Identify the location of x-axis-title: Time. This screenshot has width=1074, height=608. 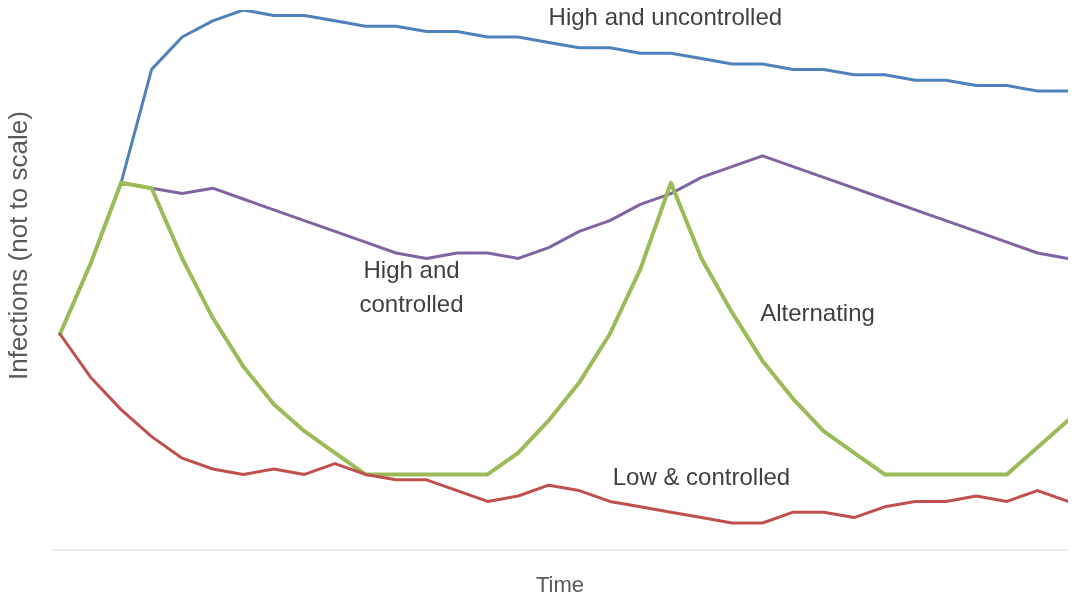
(560, 584).